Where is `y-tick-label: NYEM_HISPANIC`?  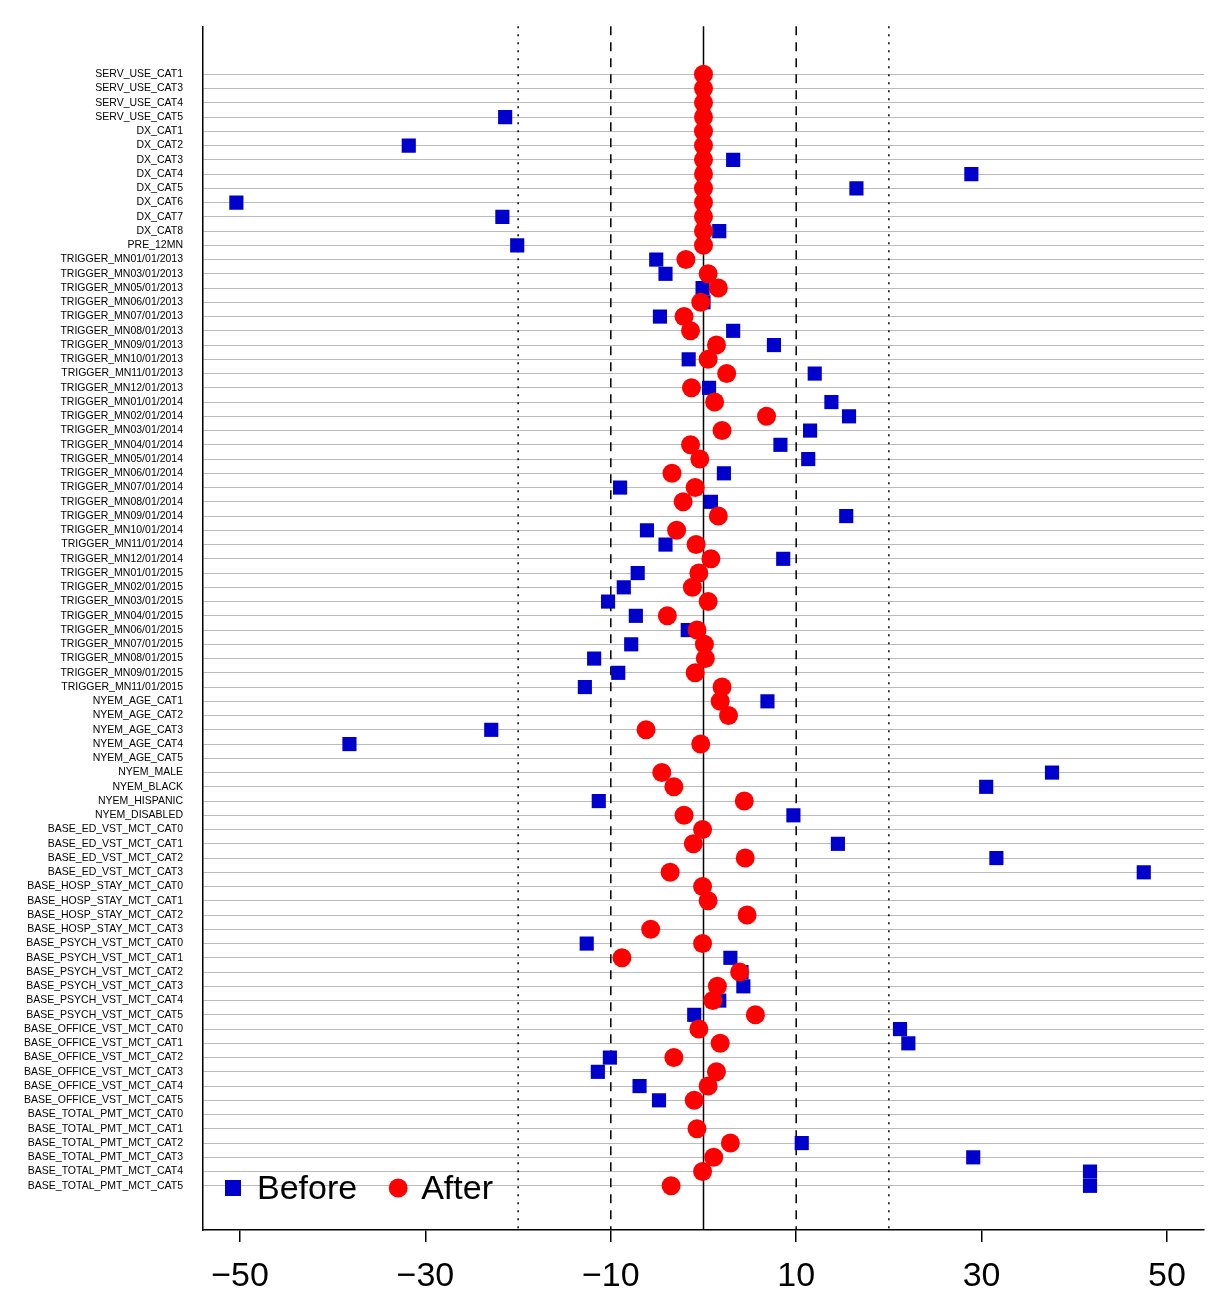
y-tick-label: NYEM_HISPANIC is located at coordinates (141, 799).